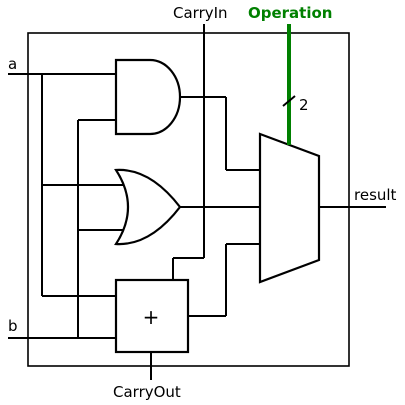 Image resolution: width=405 pixels, height=405 pixels. Describe the element at coordinates (147, 392) in the screenshot. I see `label-carry-out: CarryOut` at that location.